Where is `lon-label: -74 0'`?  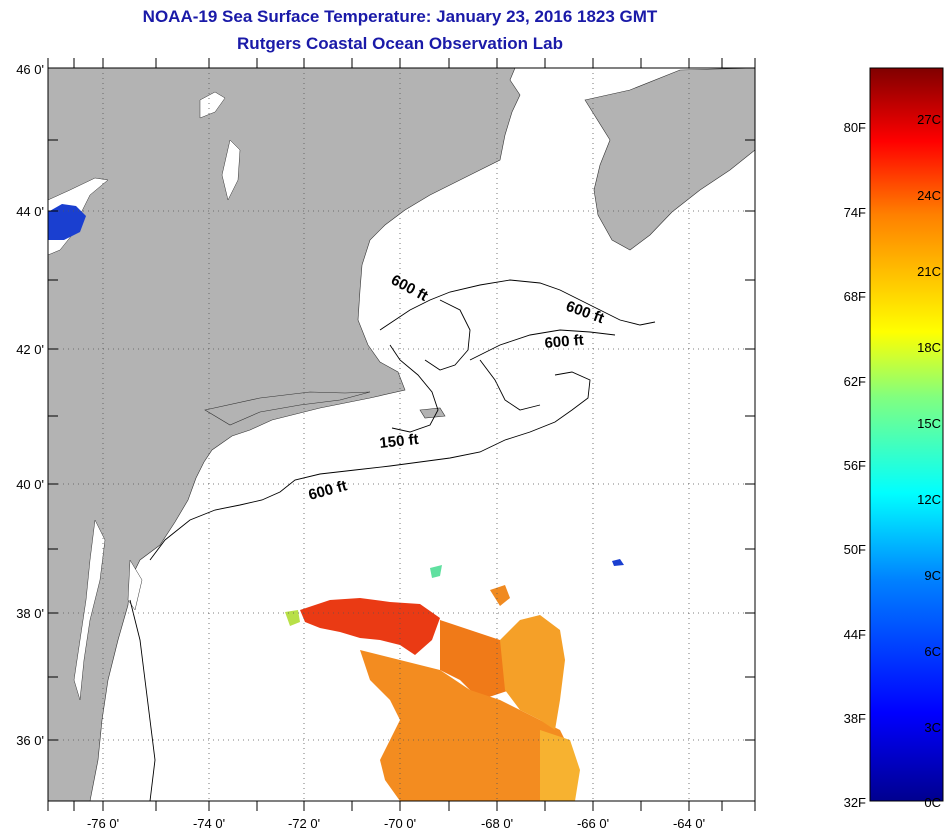 lon-label: -74 0' is located at coordinates (209, 823).